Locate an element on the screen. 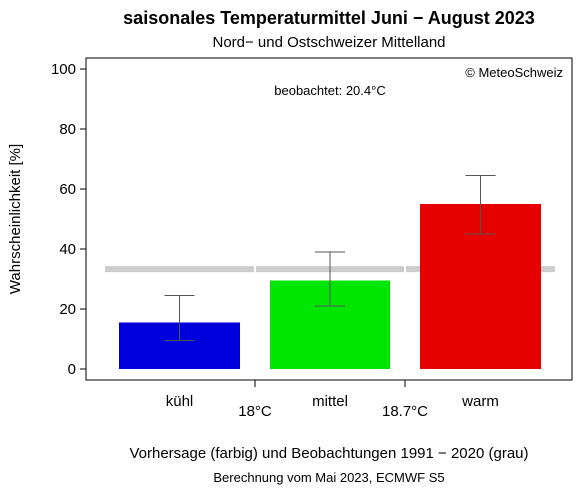  x-axis: kühl mittel warm 18°C 18.7°C is located at coordinates (332, 400).